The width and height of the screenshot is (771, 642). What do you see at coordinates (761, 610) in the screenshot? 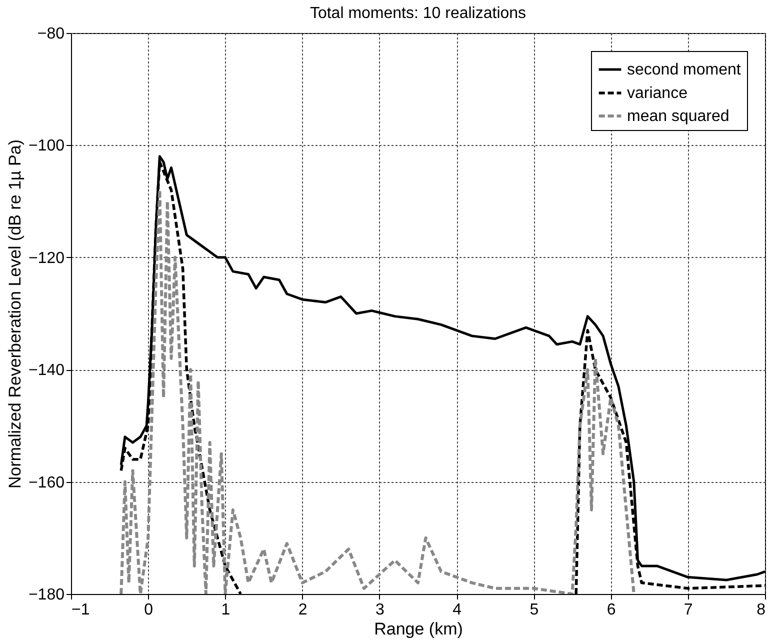
I see `x-tick-label: 8` at bounding box center [761, 610].